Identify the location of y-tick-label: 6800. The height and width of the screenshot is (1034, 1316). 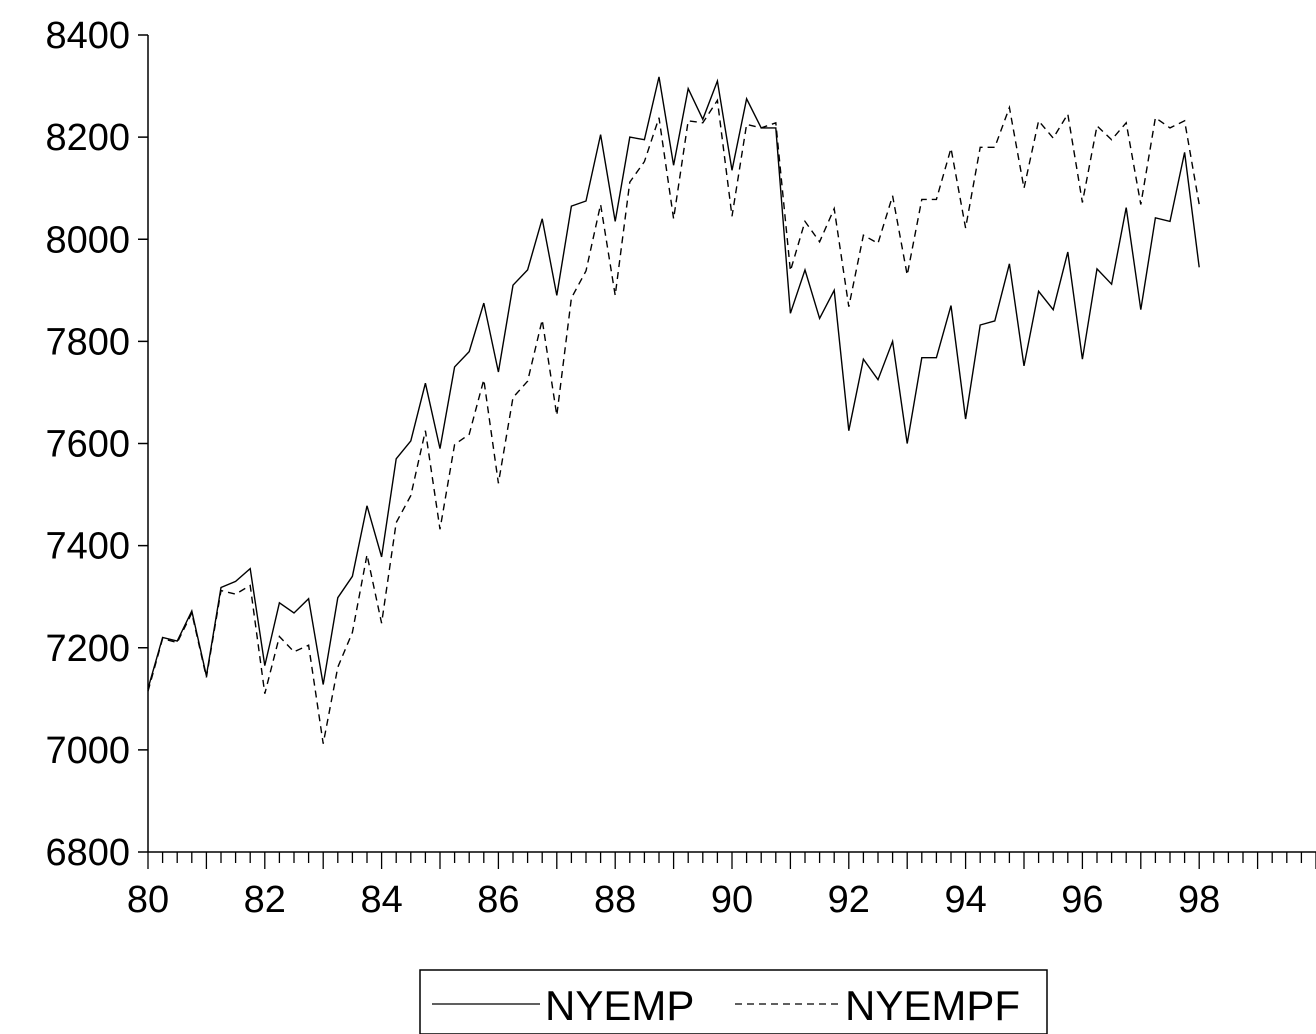
(87, 853).